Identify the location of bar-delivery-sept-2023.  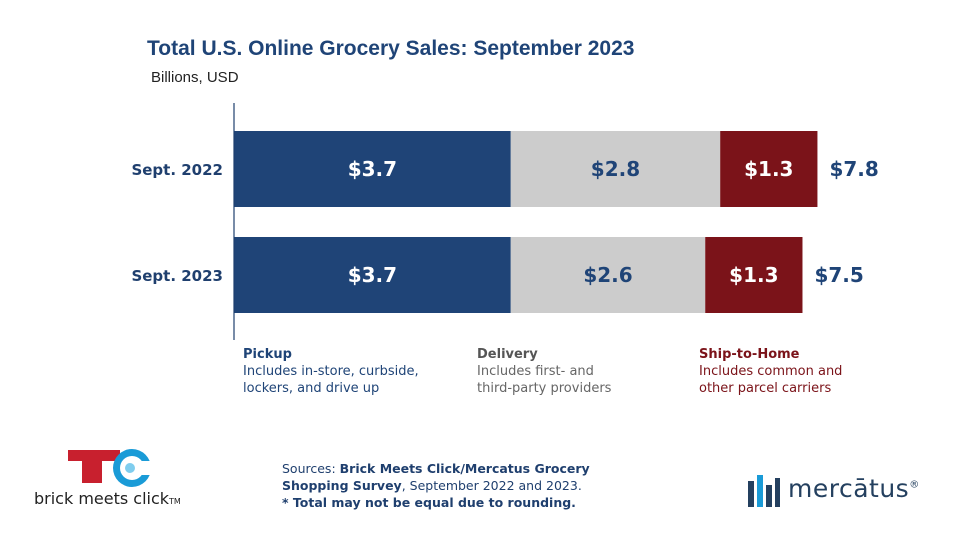
(608, 275).